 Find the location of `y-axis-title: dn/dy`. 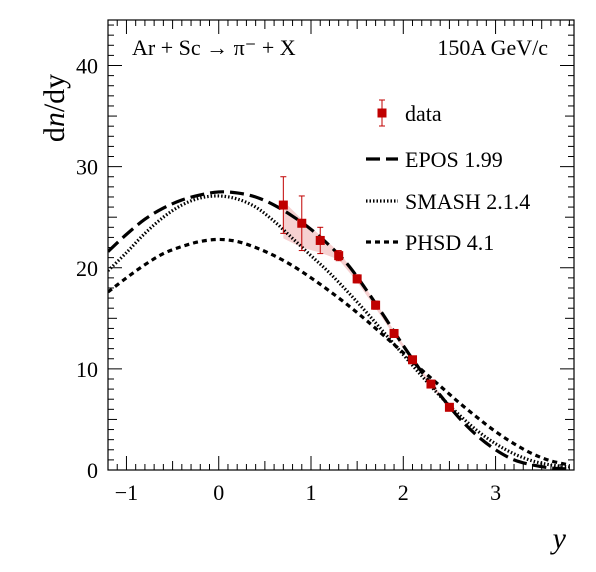

y-axis-title: dn/dy is located at coordinates (54, 108).